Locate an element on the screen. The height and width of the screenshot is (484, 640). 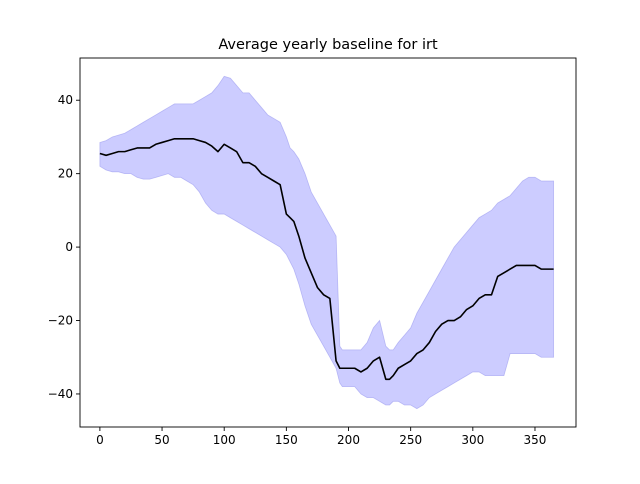
y-tick-label: 40 is located at coordinates (65, 100).